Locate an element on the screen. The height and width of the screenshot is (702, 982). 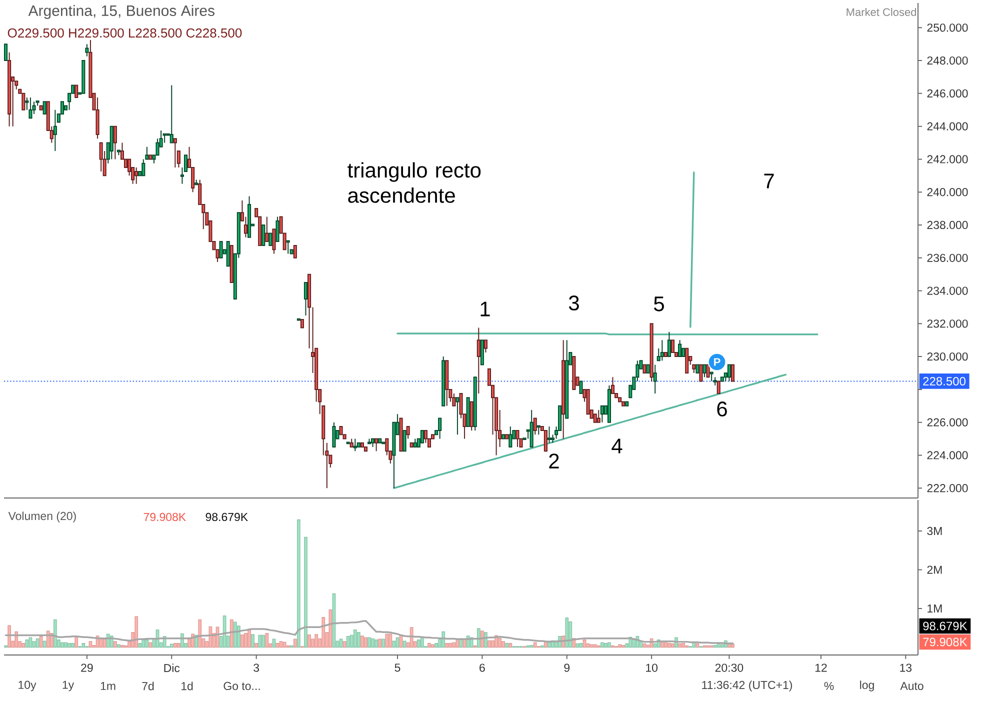
annotation: triangulo recto ascendente is located at coordinates (414, 182).